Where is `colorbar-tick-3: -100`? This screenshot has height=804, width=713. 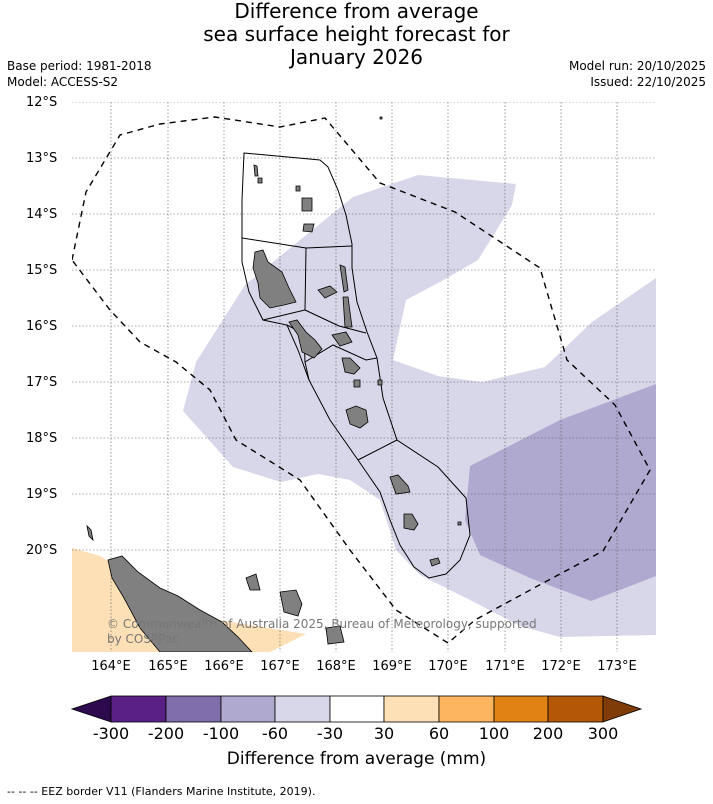
colorbar-tick-3: -100 is located at coordinates (221, 733).